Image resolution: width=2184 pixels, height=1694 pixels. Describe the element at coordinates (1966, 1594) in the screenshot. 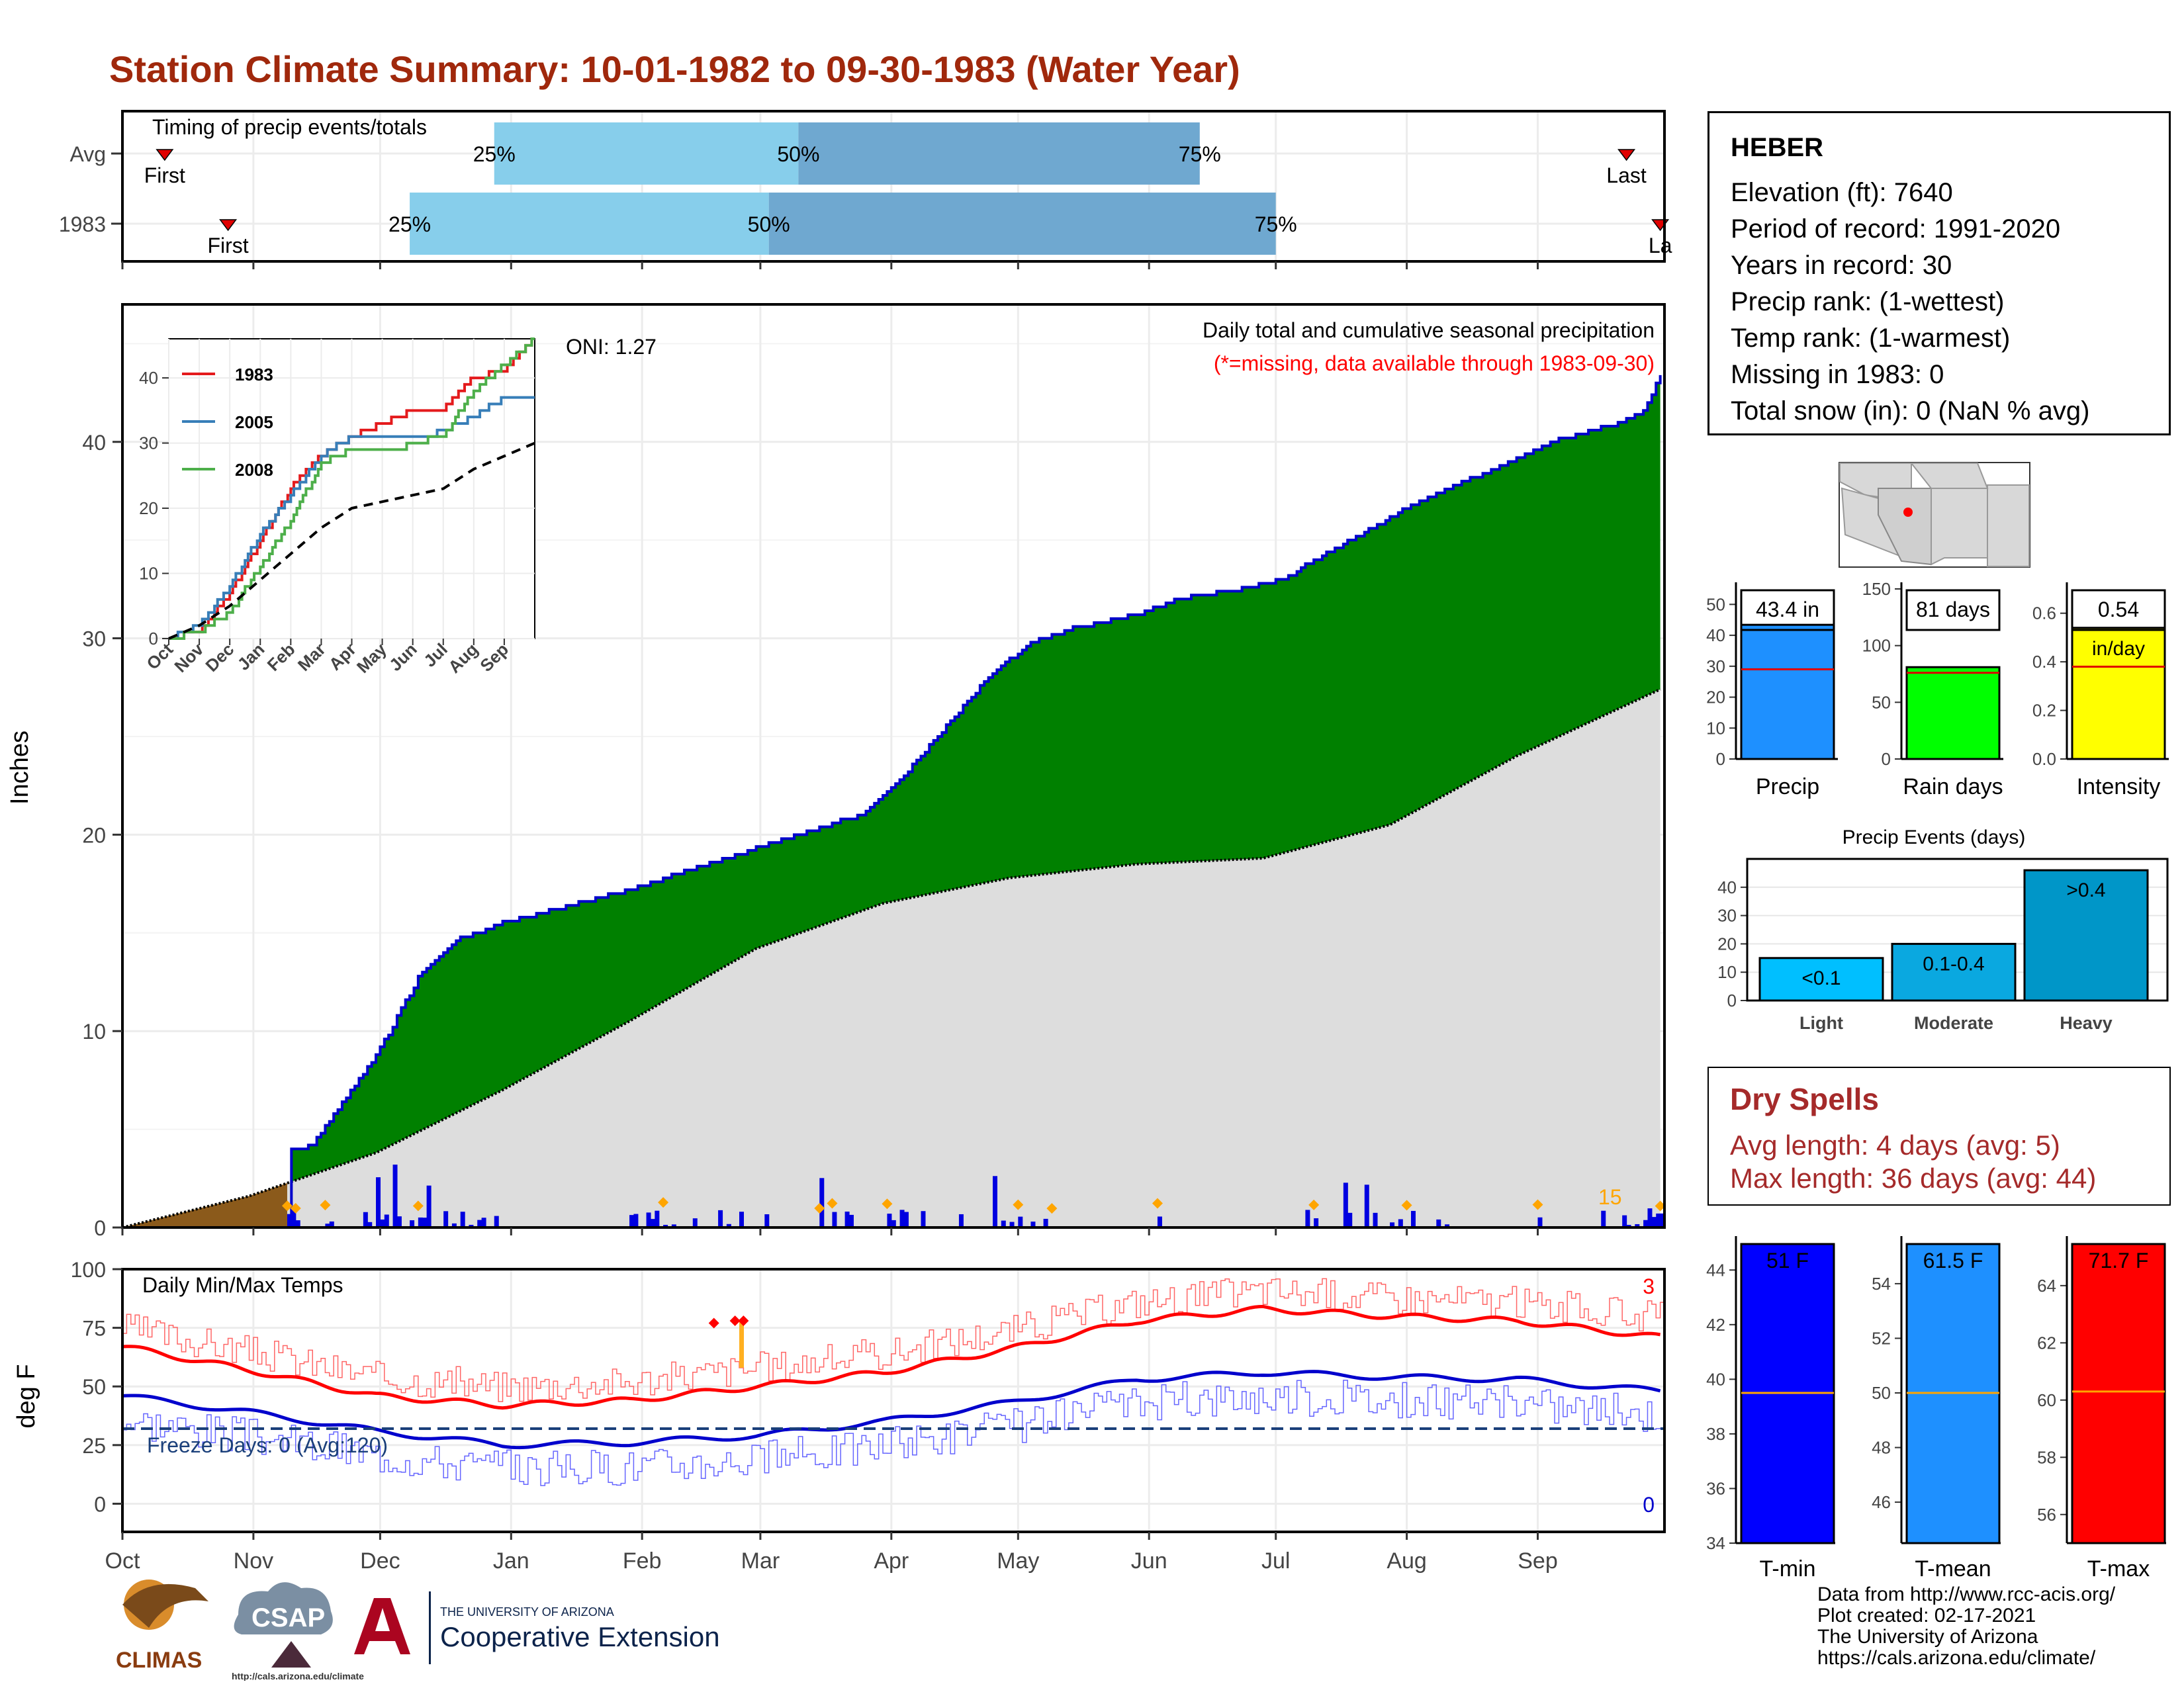

I see `credit-line: Data from http://www.rcc-acis.org/` at that location.